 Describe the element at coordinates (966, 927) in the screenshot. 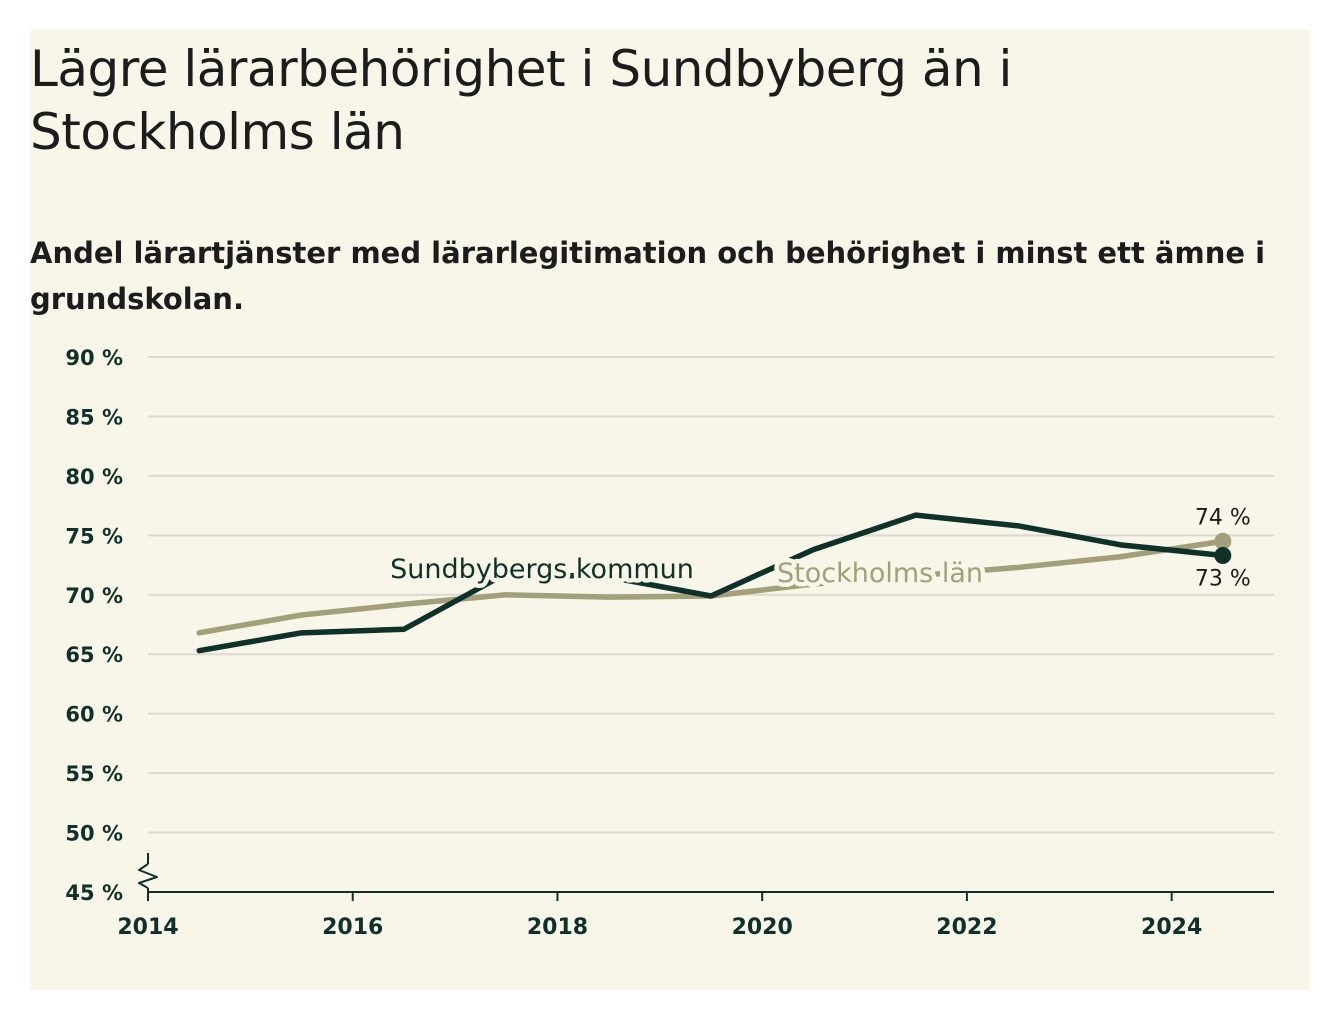

I see `x-tick-label: 2022` at that location.